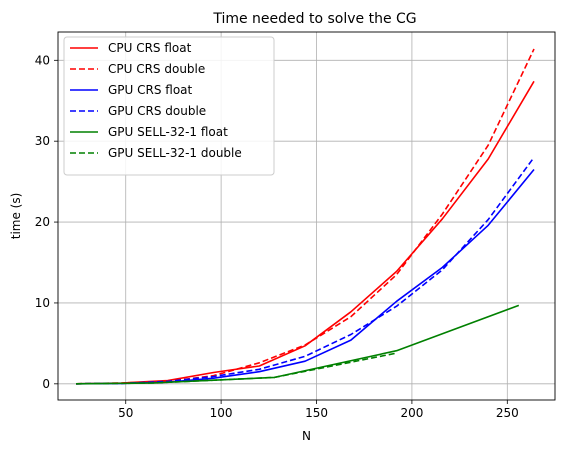 This screenshot has height=453, width=563. What do you see at coordinates (42, 60) in the screenshot?
I see `y-tick-label: 40` at bounding box center [42, 60].